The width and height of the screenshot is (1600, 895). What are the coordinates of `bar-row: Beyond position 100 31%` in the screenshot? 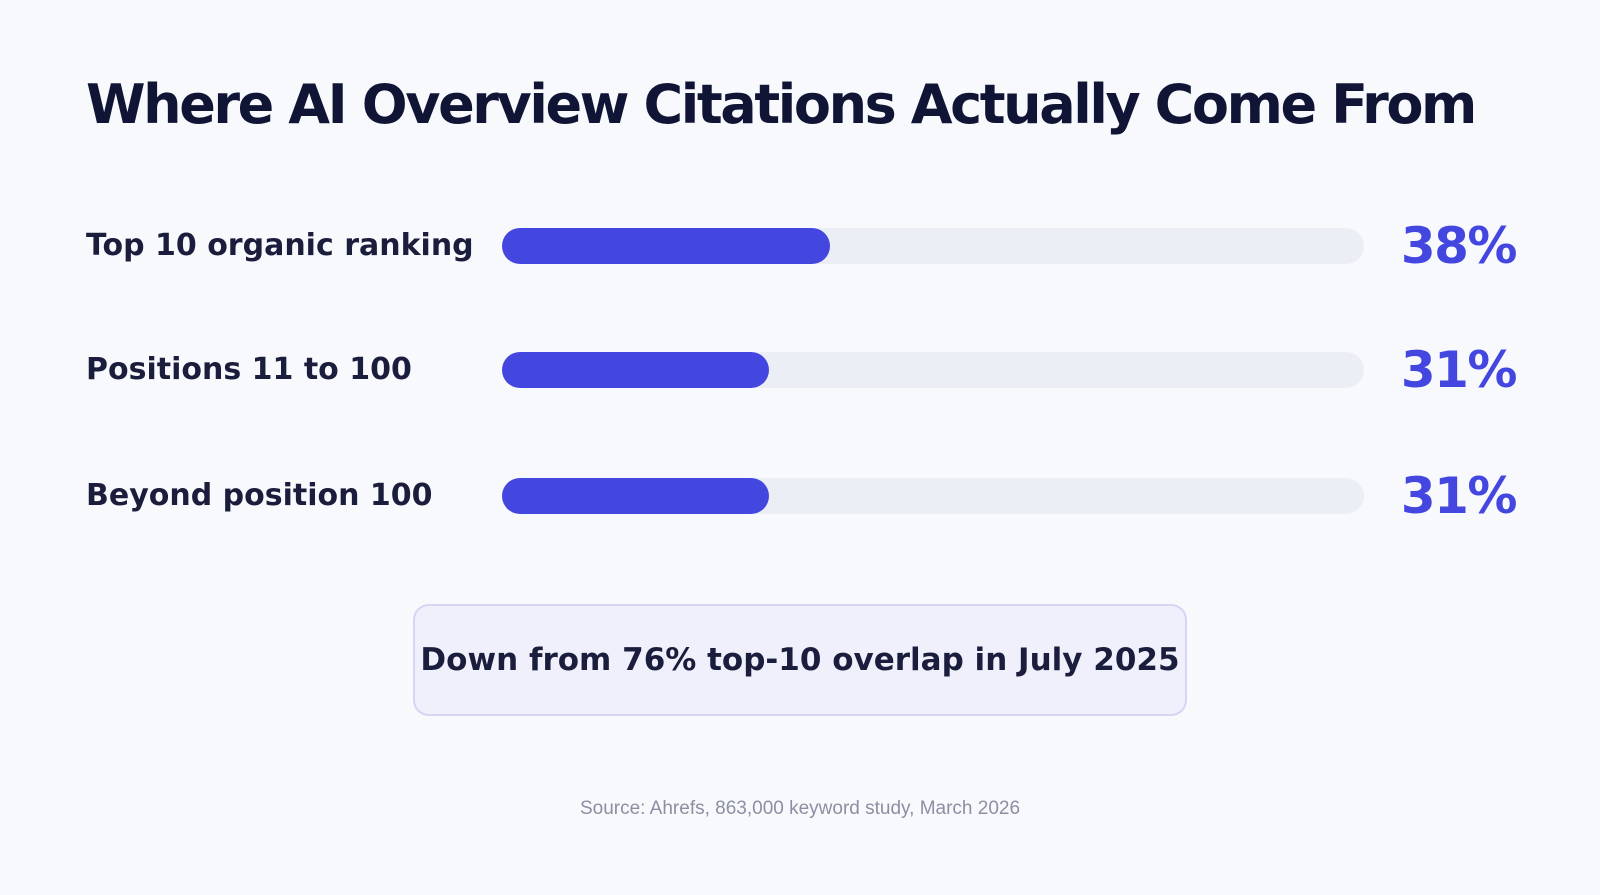 It's located at (800, 496).